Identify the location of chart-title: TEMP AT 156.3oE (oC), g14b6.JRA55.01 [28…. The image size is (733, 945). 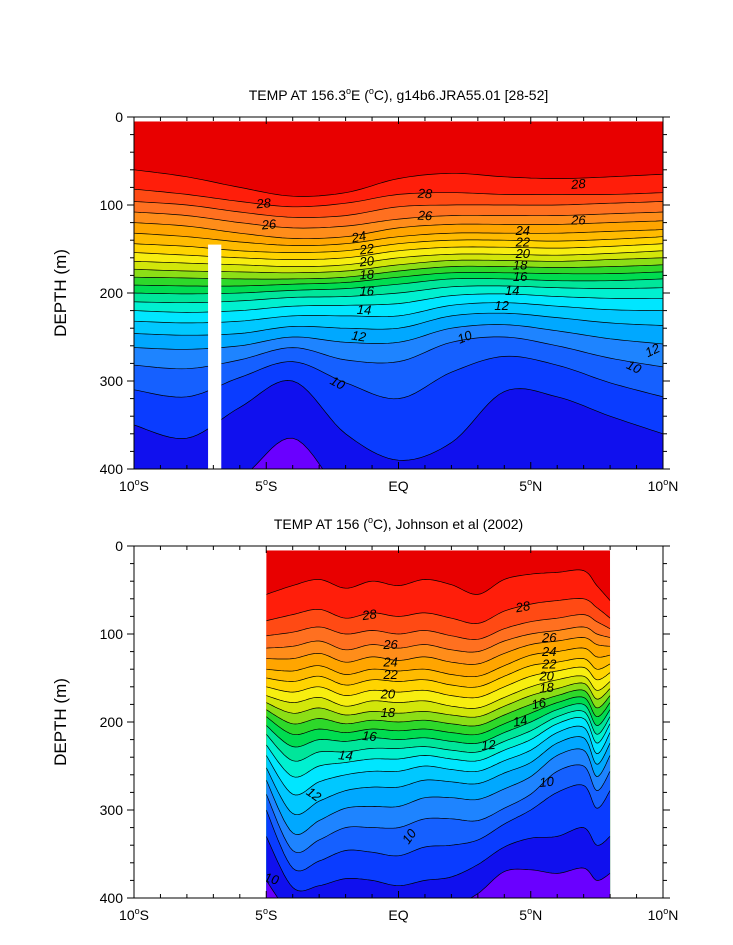
(399, 94).